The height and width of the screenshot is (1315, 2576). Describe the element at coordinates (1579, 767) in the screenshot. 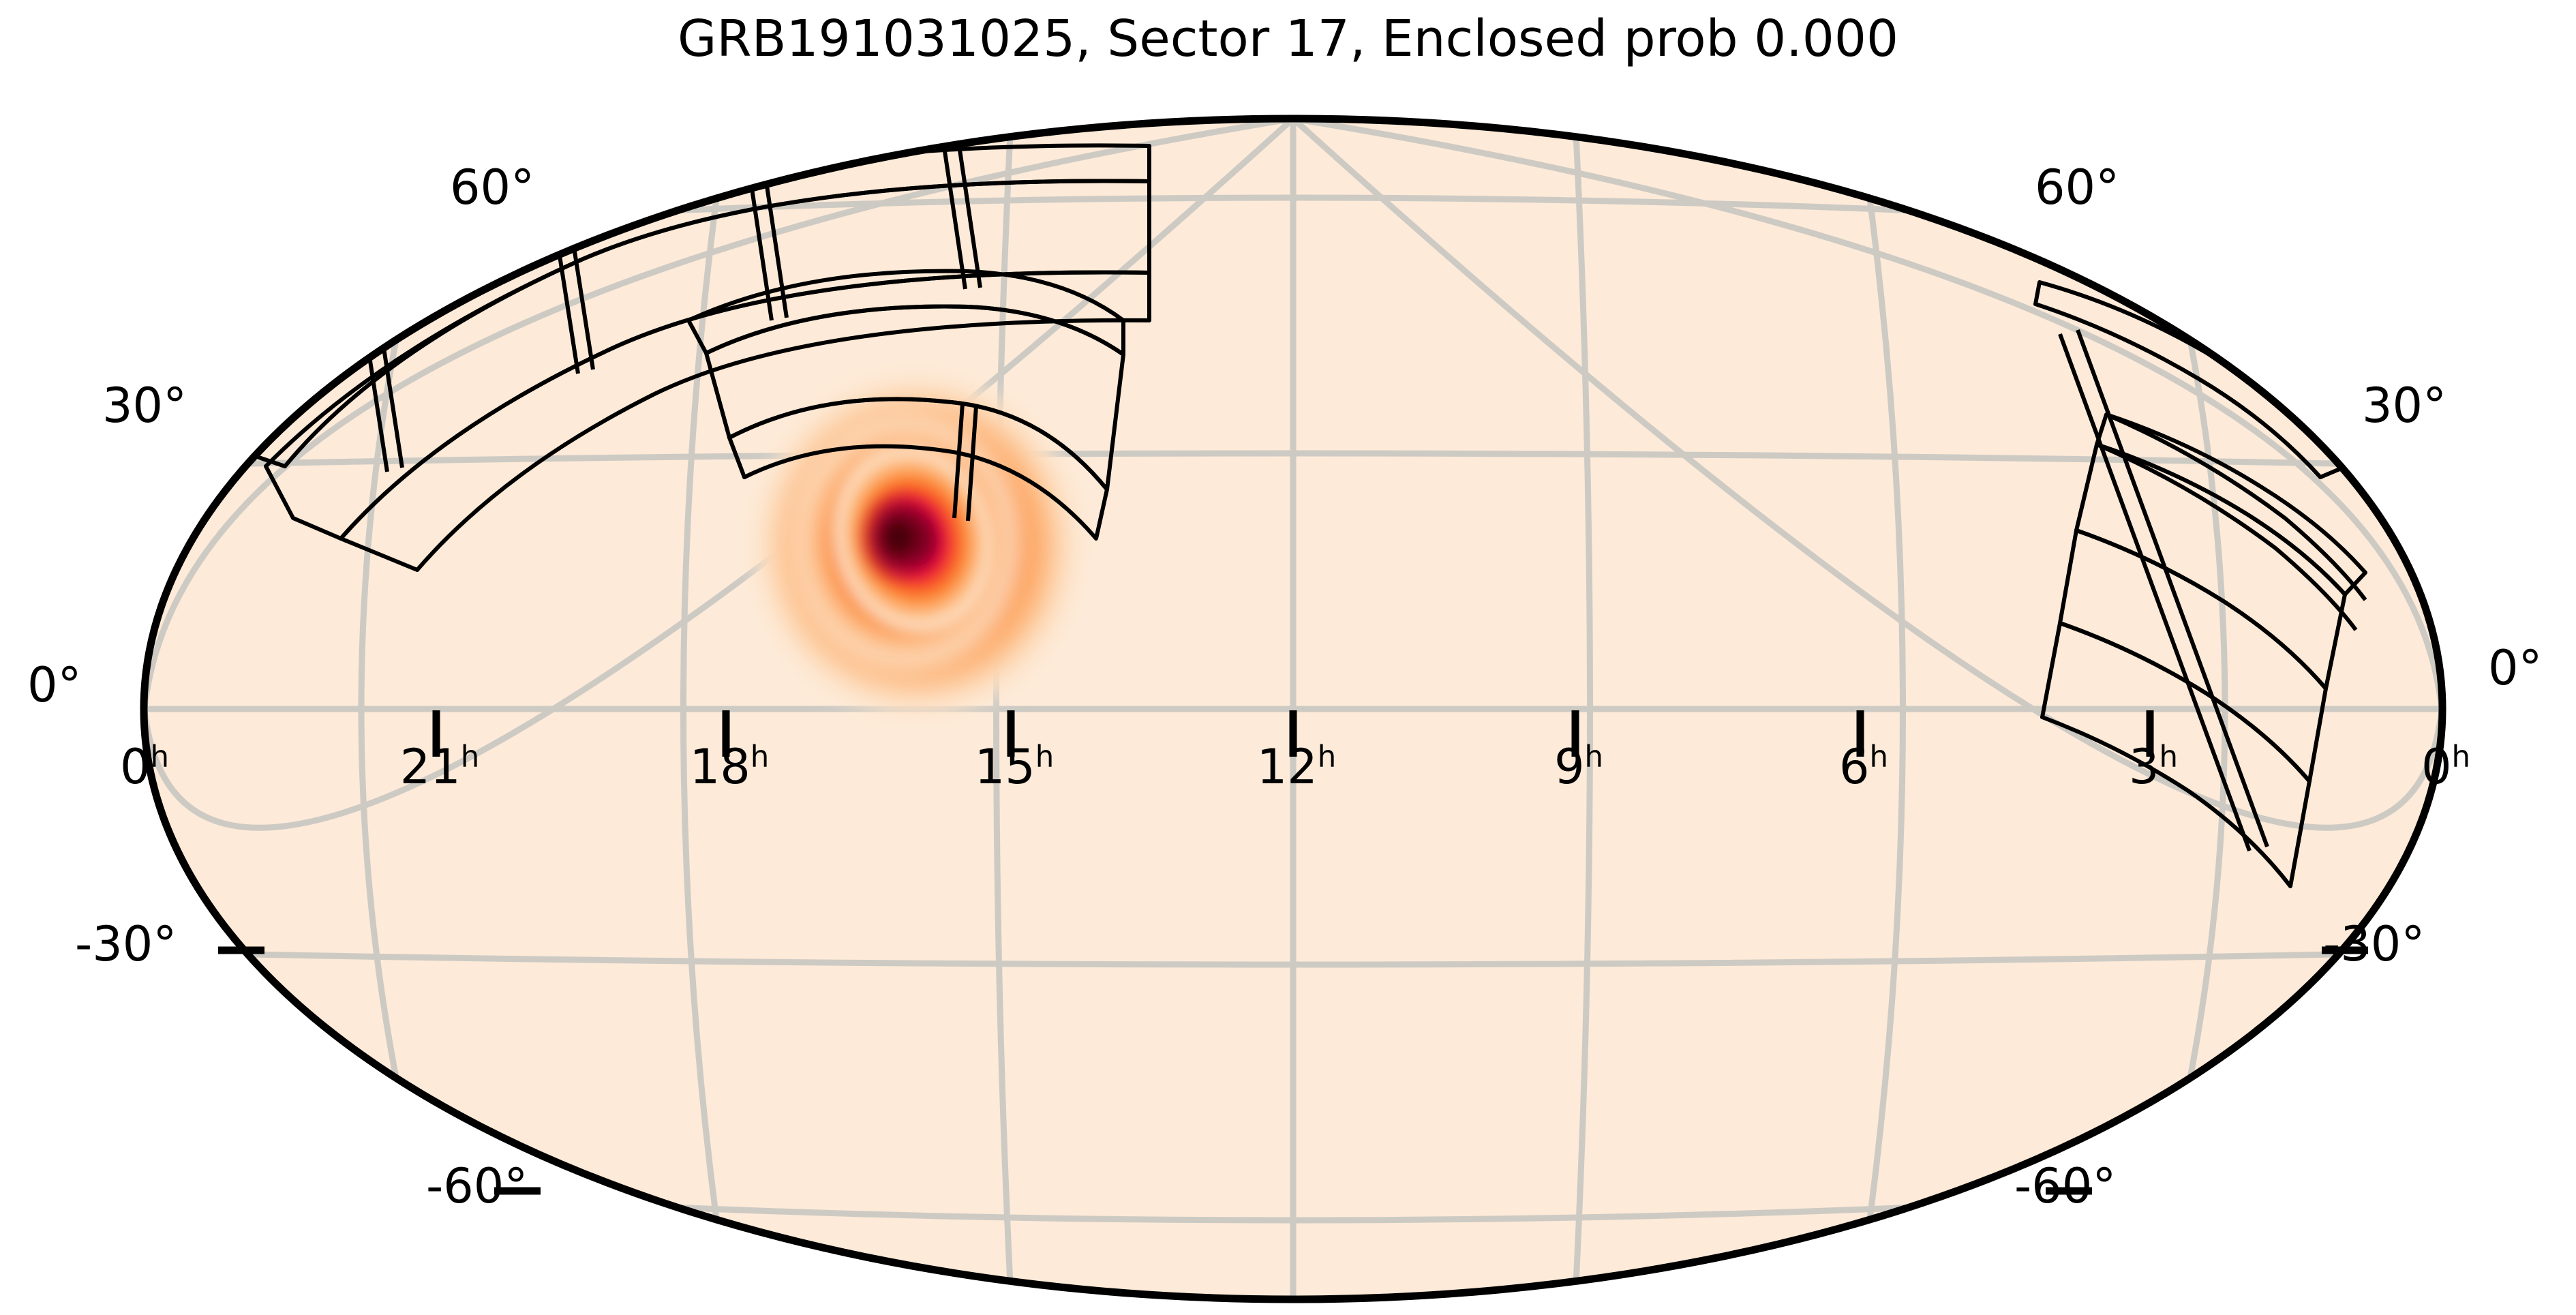

I see `ra-tick-label-9h: 9h` at that location.